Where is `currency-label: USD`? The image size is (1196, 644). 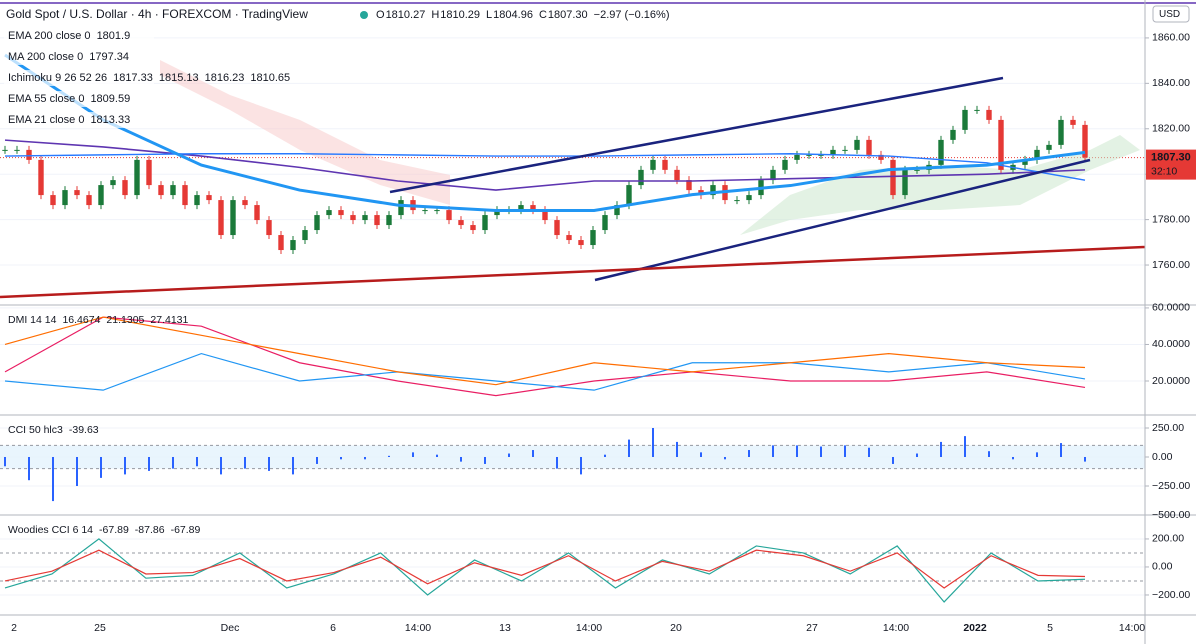
currency-label: USD is located at coordinates (1169, 14).